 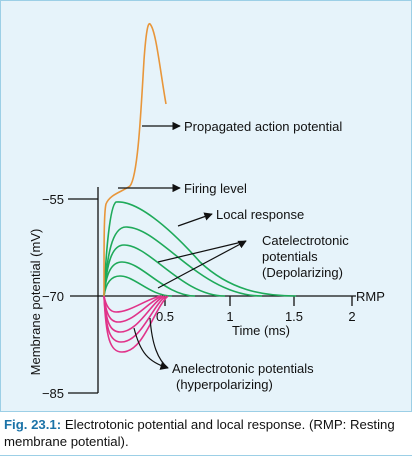 What do you see at coordinates (215, 188) in the screenshot?
I see `label-firing-level: Firing level` at bounding box center [215, 188].